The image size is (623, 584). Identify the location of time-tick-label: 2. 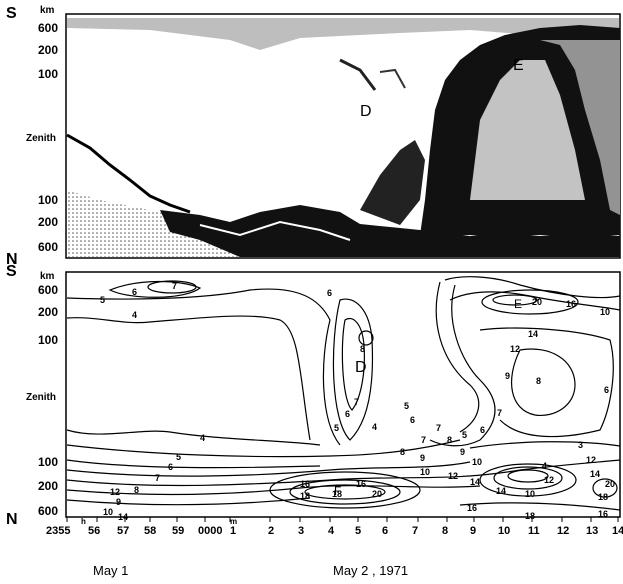
(271, 531).